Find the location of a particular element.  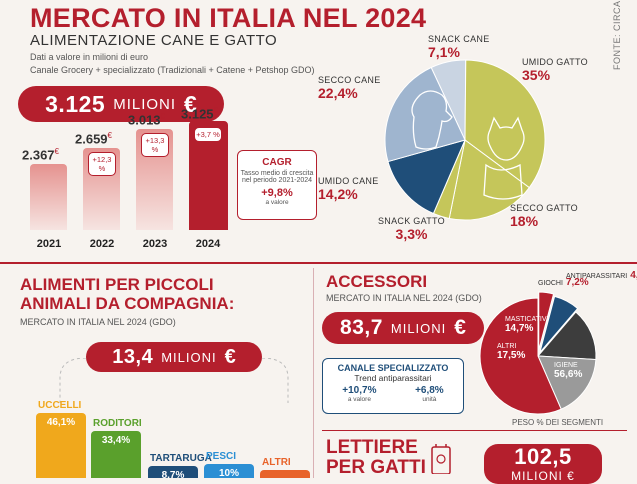

acc-pie-label-value: 14,7% is located at coordinates (519, 328).